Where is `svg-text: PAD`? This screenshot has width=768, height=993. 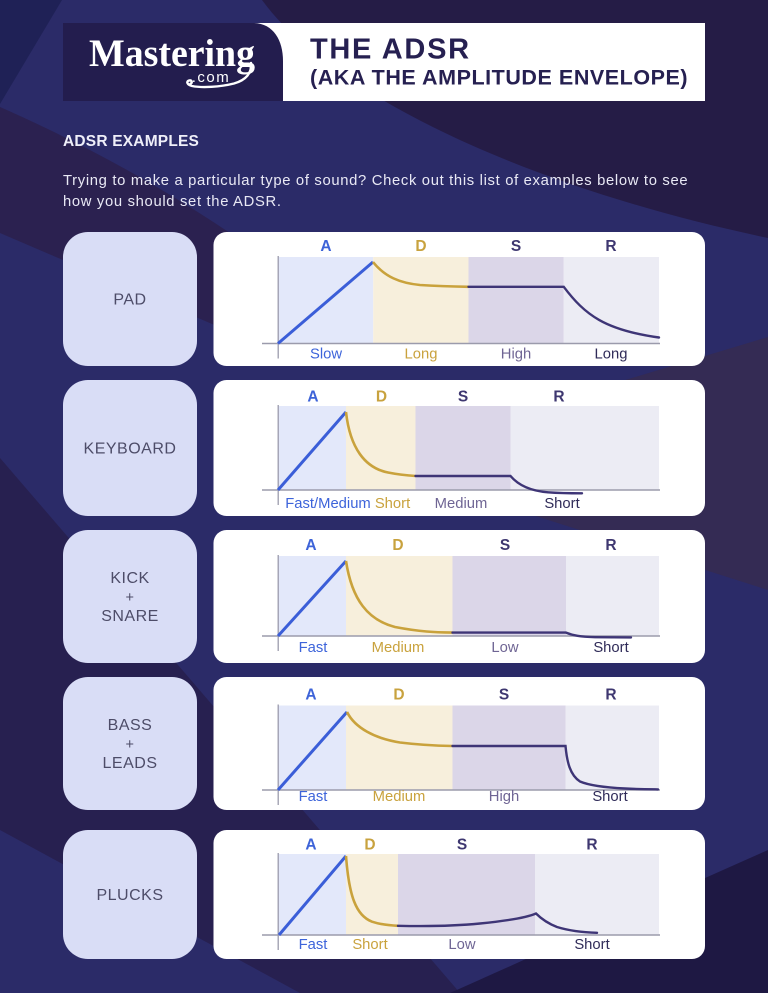
svg-text: PAD is located at coordinates (129, 299).